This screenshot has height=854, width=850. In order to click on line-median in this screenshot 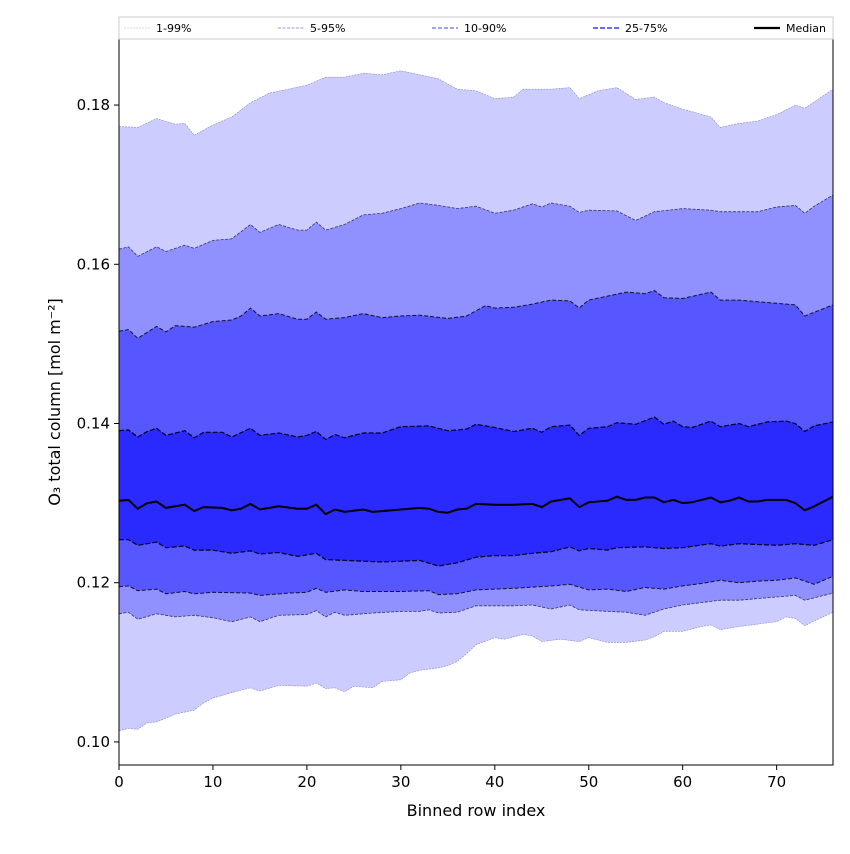, I will do `click(476, 505)`.